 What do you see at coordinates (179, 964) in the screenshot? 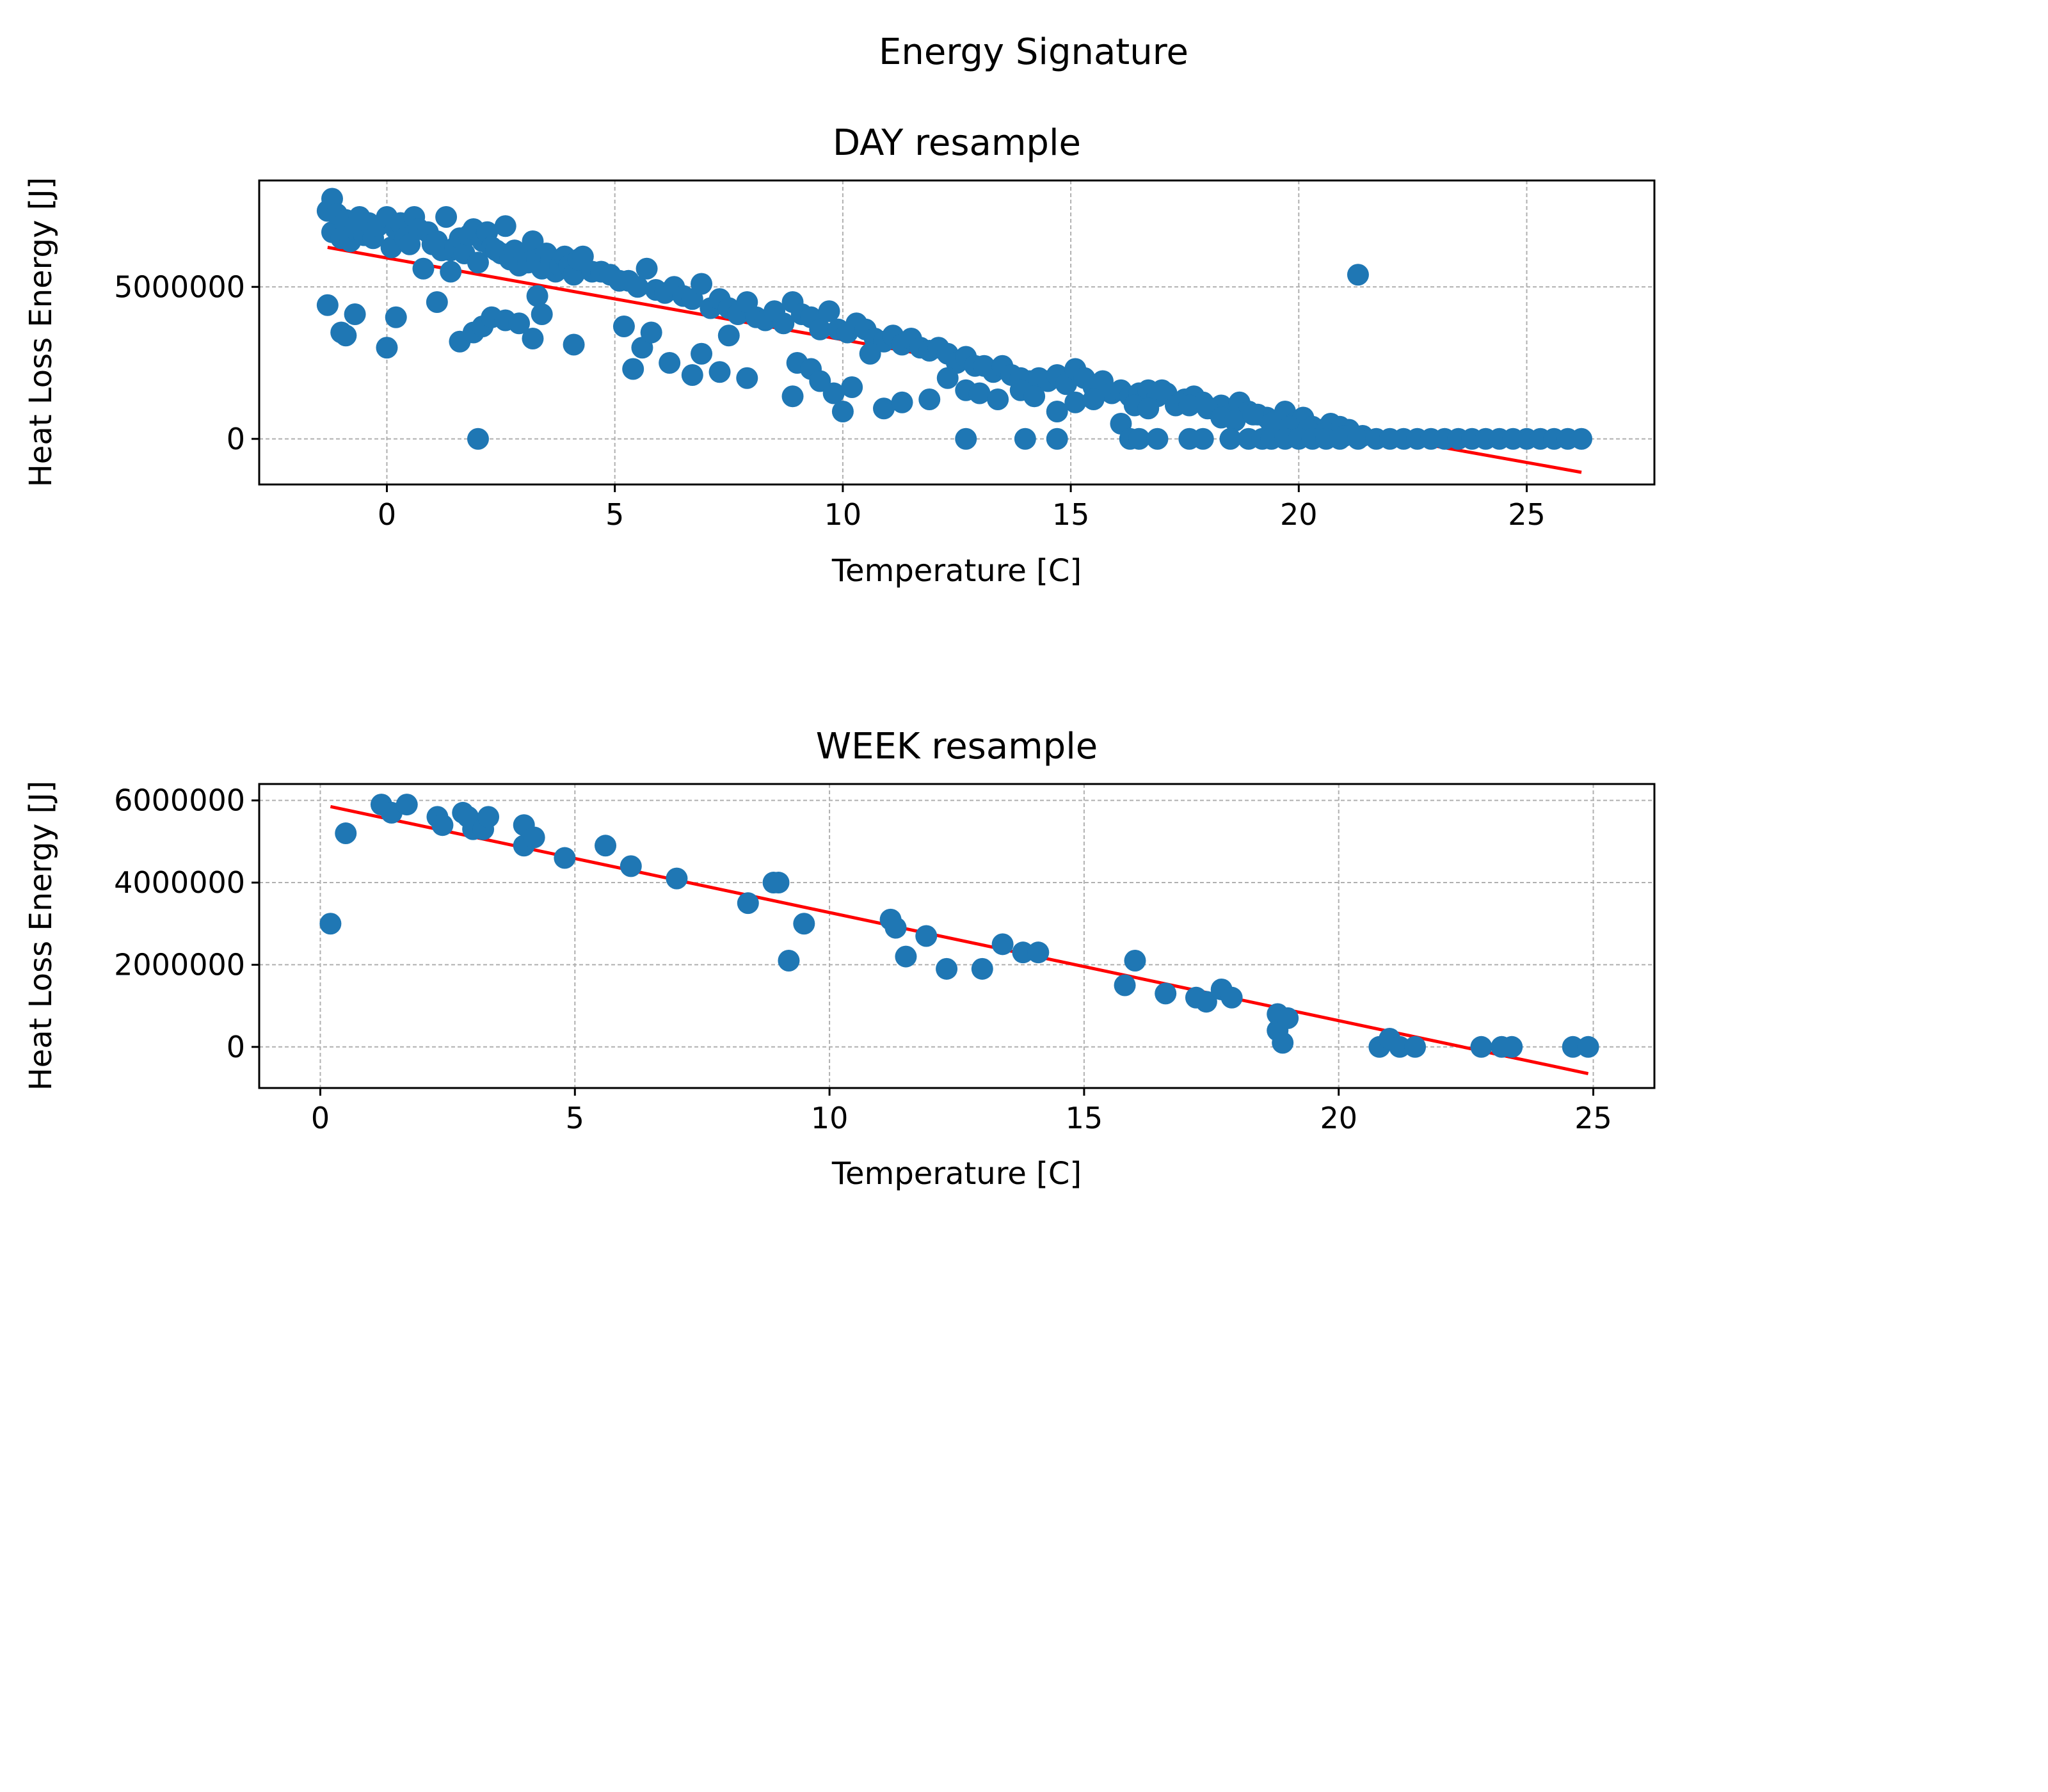
I see `week-y-tick-label: 2000000` at bounding box center [179, 964].